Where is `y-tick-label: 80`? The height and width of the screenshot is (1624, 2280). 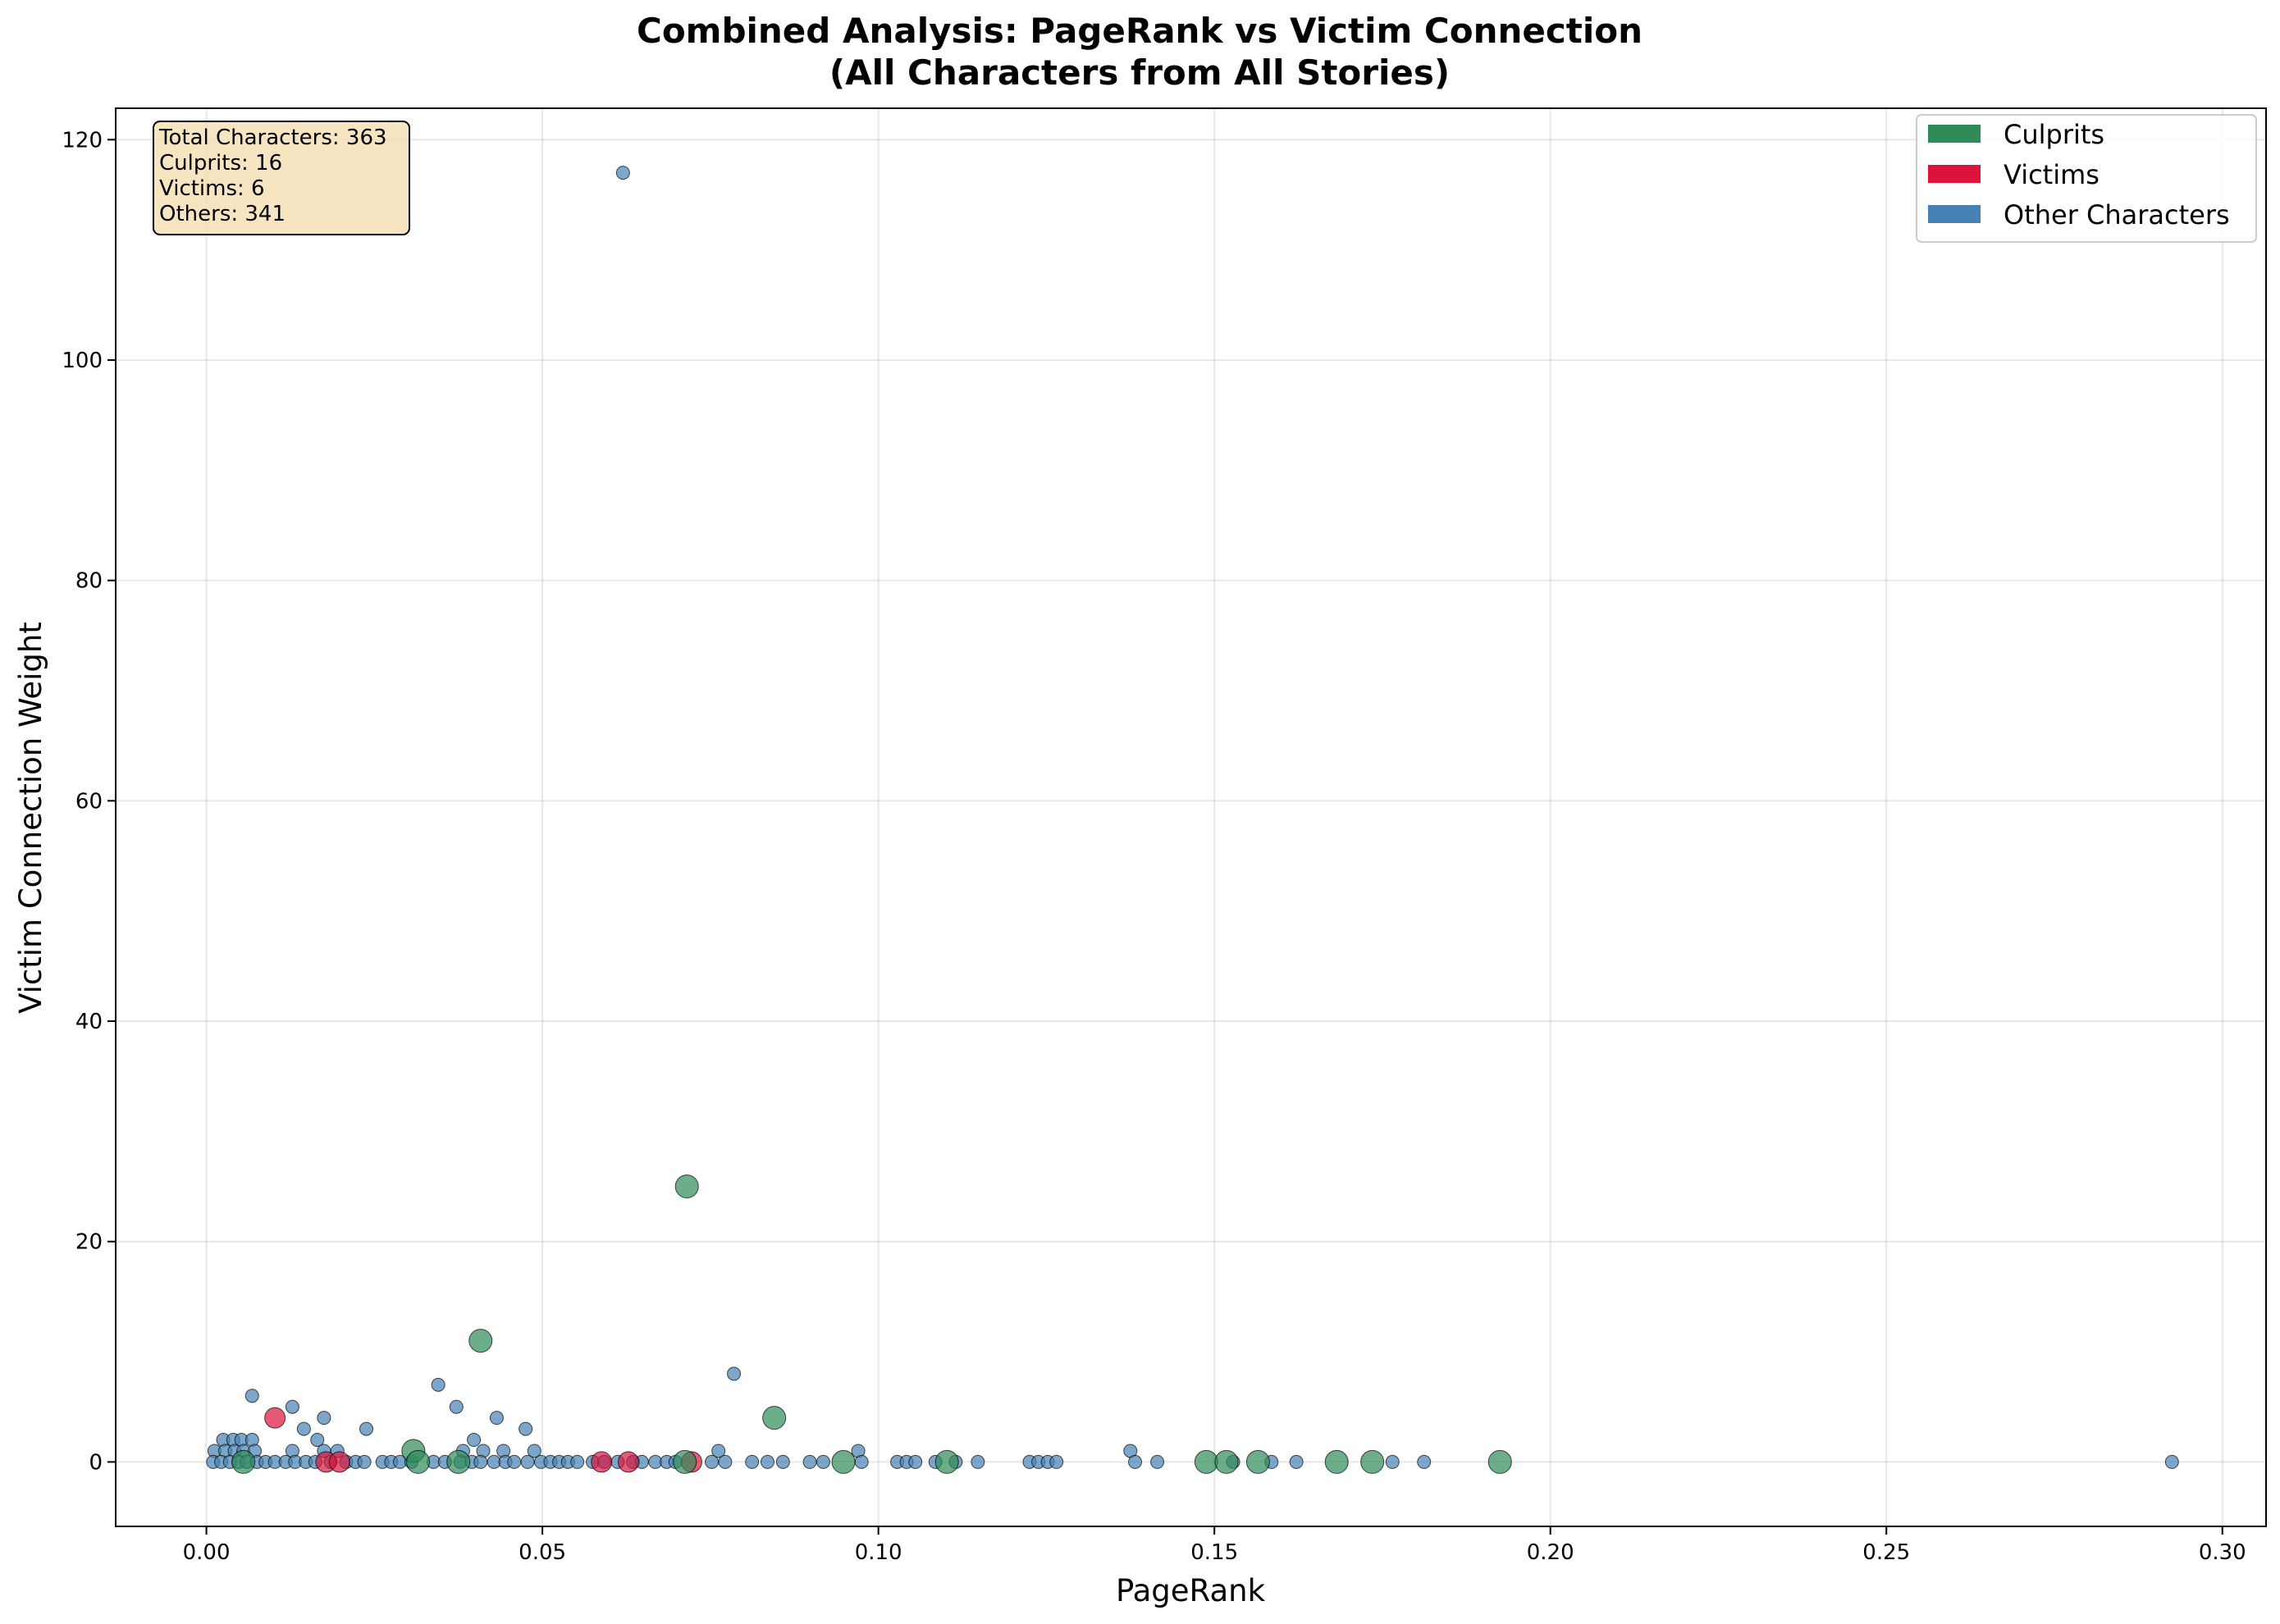
y-tick-label: 80 is located at coordinates (89, 581).